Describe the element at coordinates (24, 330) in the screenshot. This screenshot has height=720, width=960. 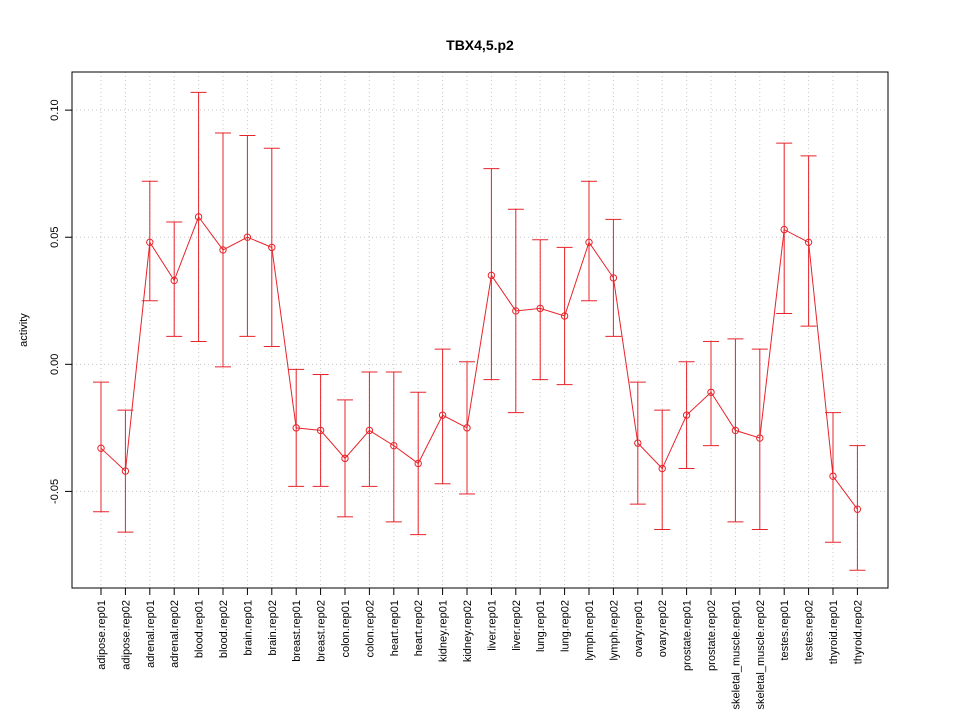
I see `y-axis-label: activity` at that location.